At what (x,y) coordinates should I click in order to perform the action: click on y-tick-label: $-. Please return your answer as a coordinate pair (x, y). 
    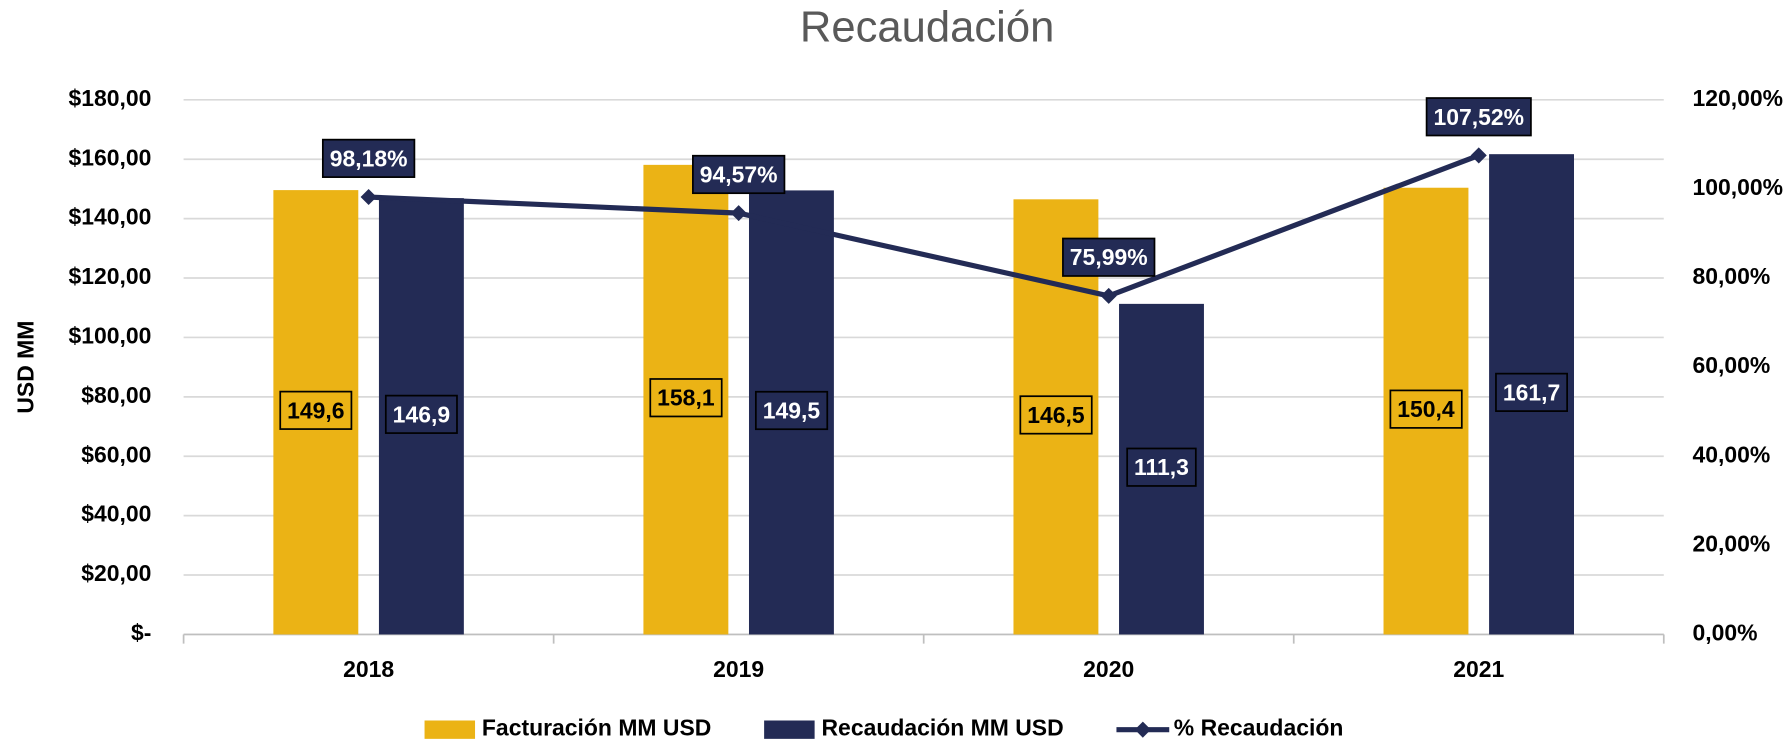
    Looking at the image, I should click on (141, 633).